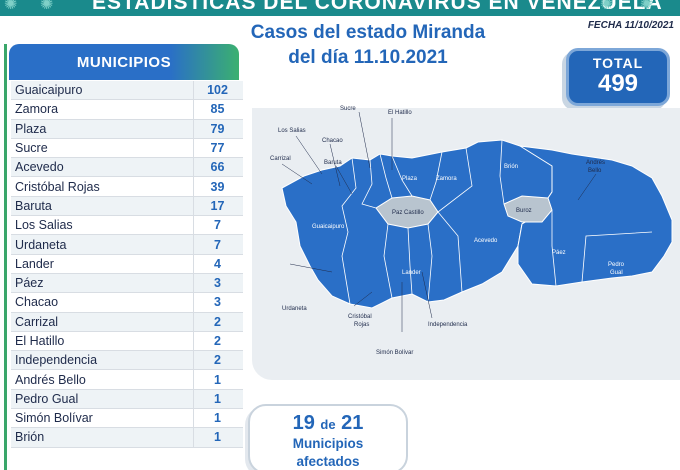  Describe the element at coordinates (352, 423) in the screenshot. I see `affected-total: 21` at that location.